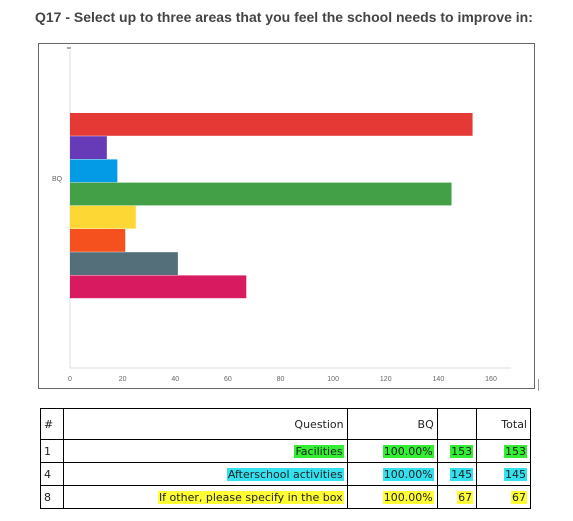 Image resolution: width=573 pixels, height=521 pixels. I want to click on x-tick-label: 60, so click(228, 379).